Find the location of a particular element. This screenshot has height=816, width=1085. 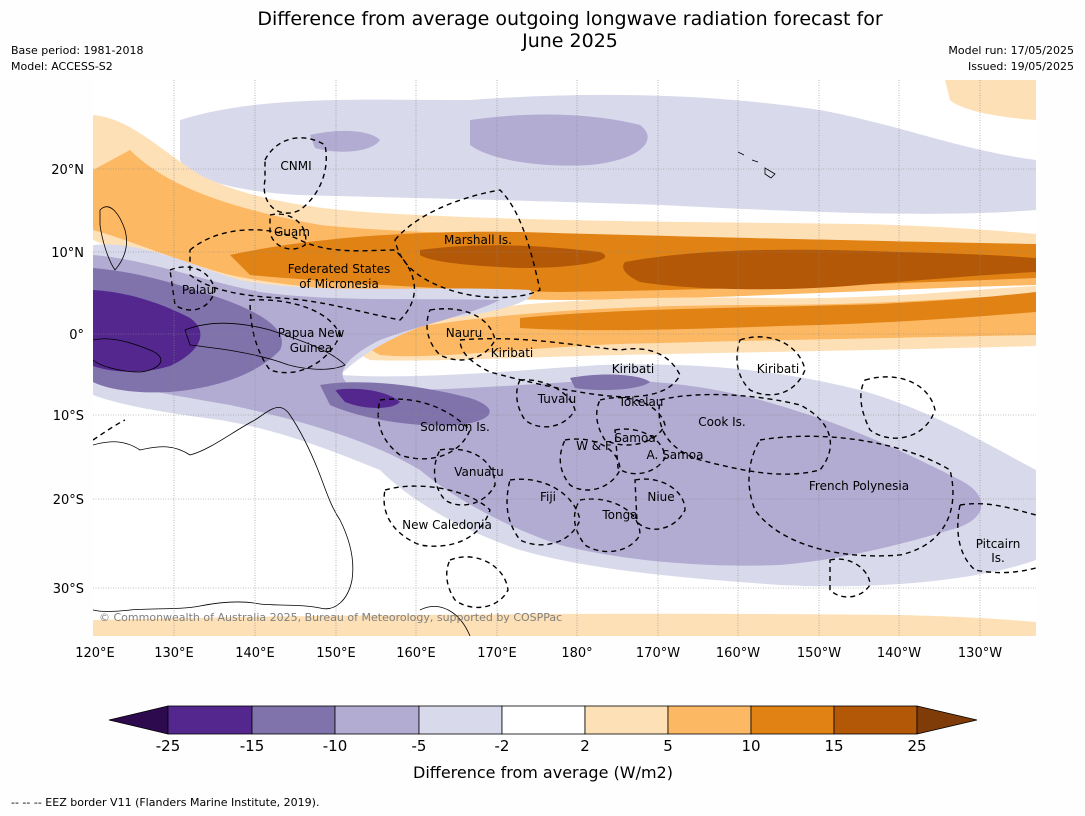

colorbar-tick: -25 is located at coordinates (168, 746).